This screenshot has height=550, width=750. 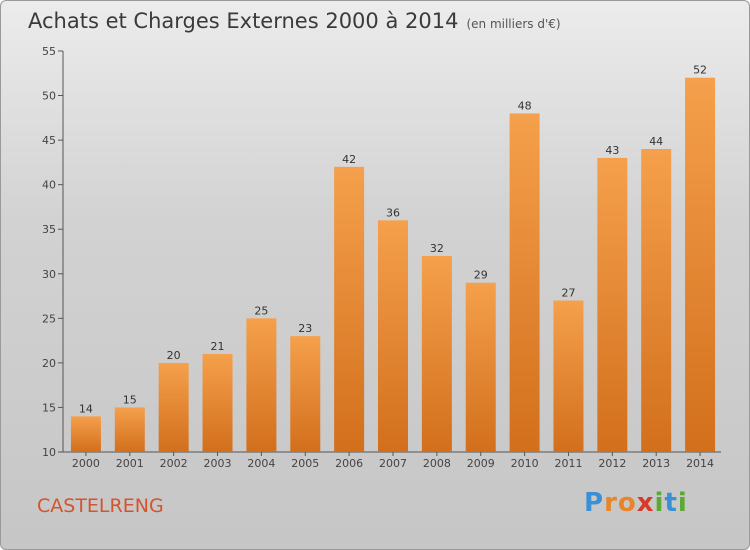 What do you see at coordinates (243, 21) in the screenshot?
I see `chart-title-text: Achats et Charges Externes 2000 à 2014` at bounding box center [243, 21].